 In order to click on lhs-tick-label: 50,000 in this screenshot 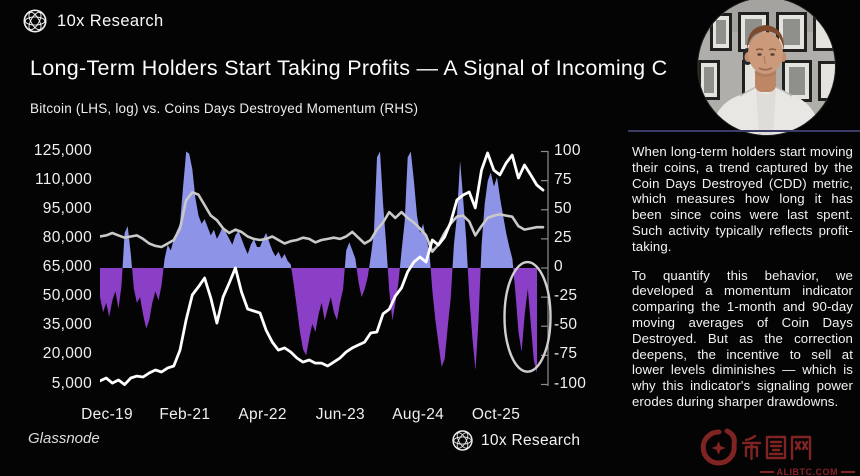, I will do `click(67, 296)`.